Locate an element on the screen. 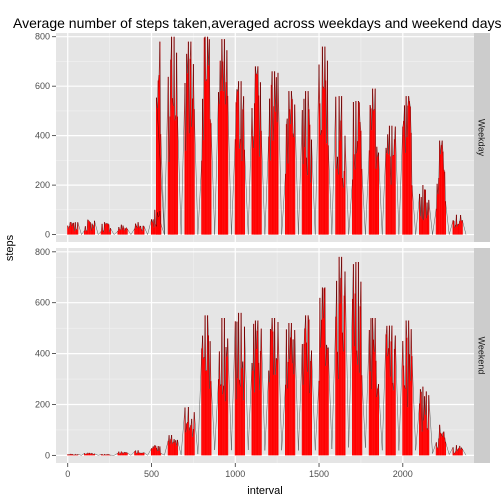 The width and height of the screenshot is (504, 504). panel-weekday-y-ticks: 0 200 400 600 800 is located at coordinates (45, 136).